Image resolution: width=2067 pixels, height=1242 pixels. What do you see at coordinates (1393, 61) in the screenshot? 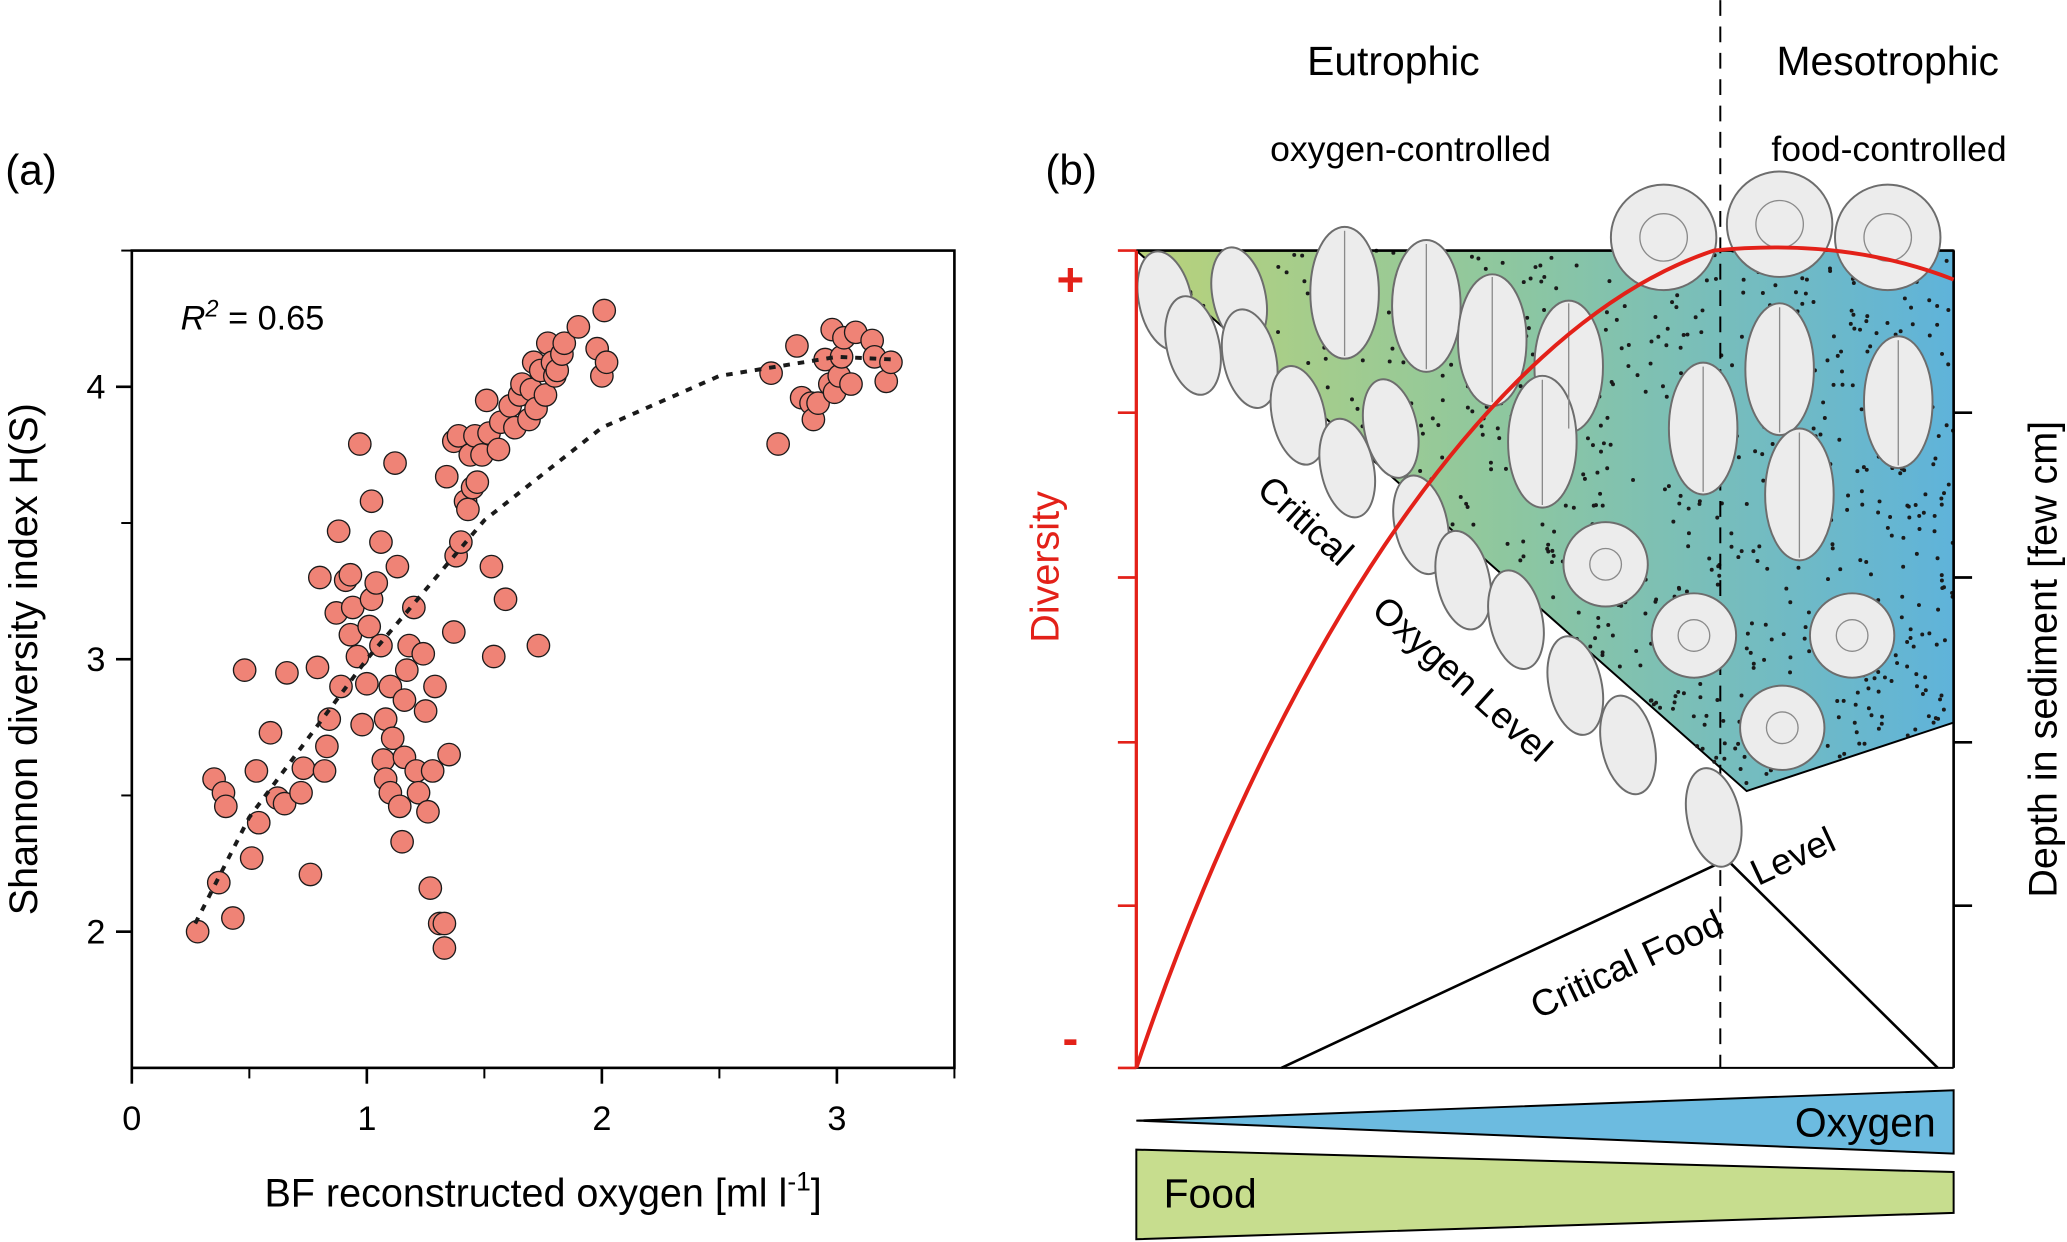
I see `column-title: Eutrophic` at bounding box center [1393, 61].